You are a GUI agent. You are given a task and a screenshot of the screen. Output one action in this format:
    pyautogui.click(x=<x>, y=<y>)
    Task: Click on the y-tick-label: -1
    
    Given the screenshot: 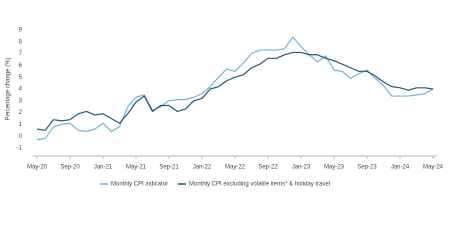 What is the action you would take?
    pyautogui.click(x=20, y=149)
    